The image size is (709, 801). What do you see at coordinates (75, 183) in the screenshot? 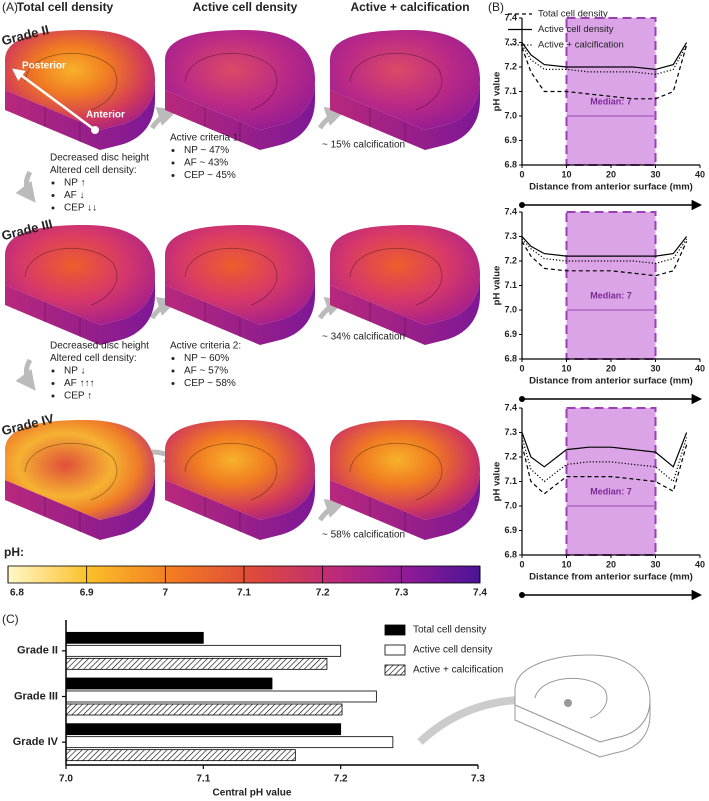
I see `note-bullet: NP ↑` at bounding box center [75, 183].